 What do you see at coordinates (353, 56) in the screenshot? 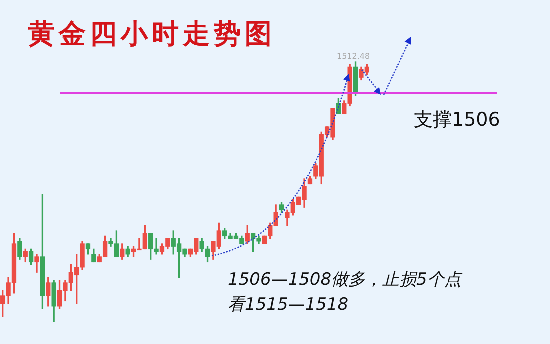
I see `text: 1512.48` at bounding box center [353, 56].